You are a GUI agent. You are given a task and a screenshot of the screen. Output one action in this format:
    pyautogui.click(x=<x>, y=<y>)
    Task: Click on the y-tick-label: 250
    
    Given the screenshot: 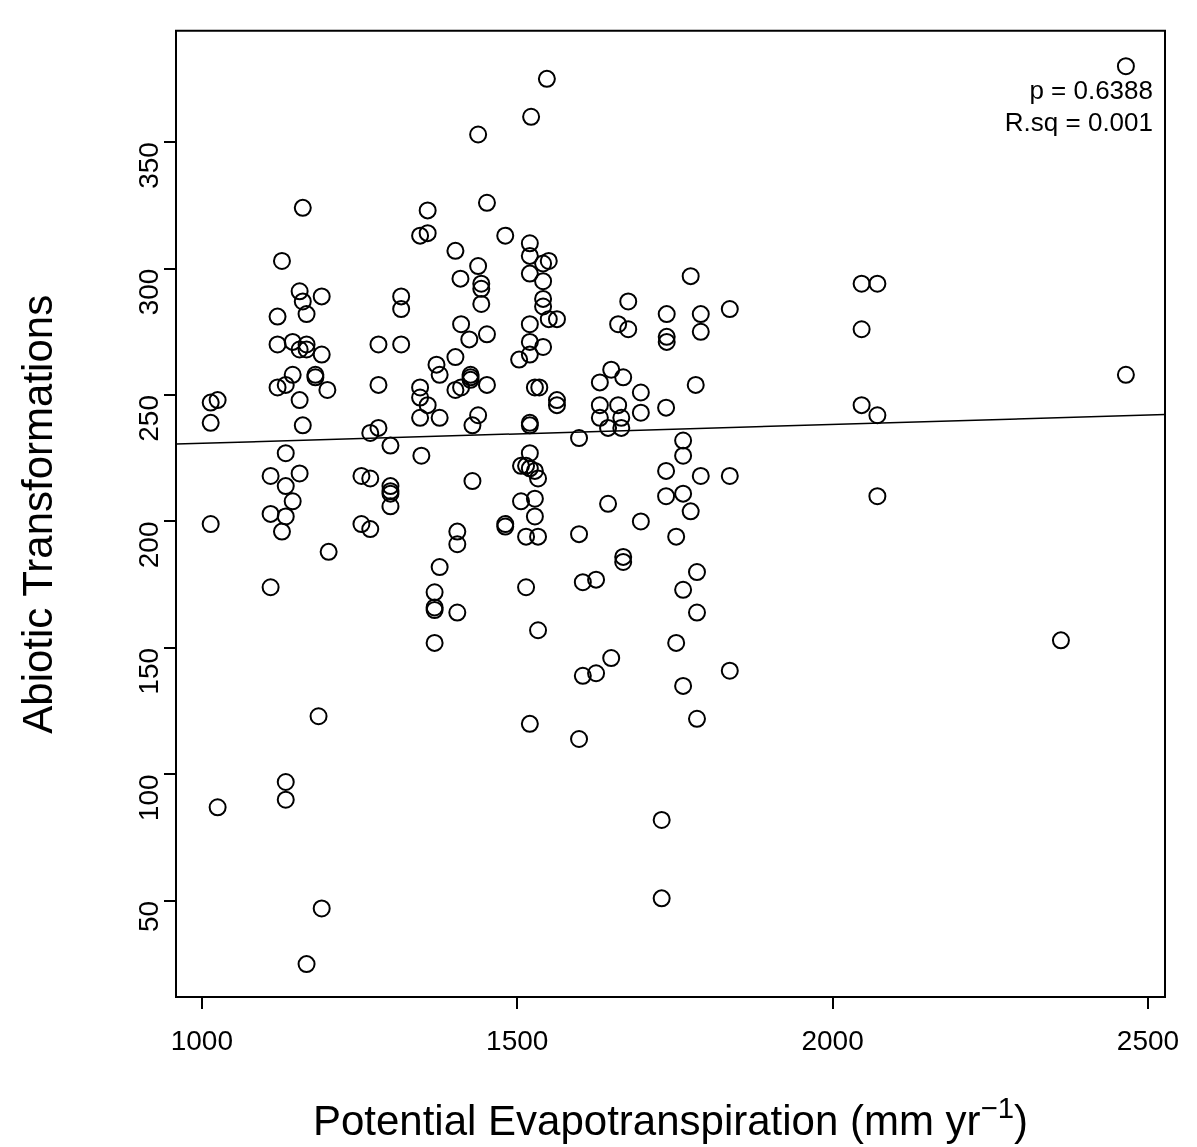 What is the action you would take?
    pyautogui.click(x=148, y=418)
    